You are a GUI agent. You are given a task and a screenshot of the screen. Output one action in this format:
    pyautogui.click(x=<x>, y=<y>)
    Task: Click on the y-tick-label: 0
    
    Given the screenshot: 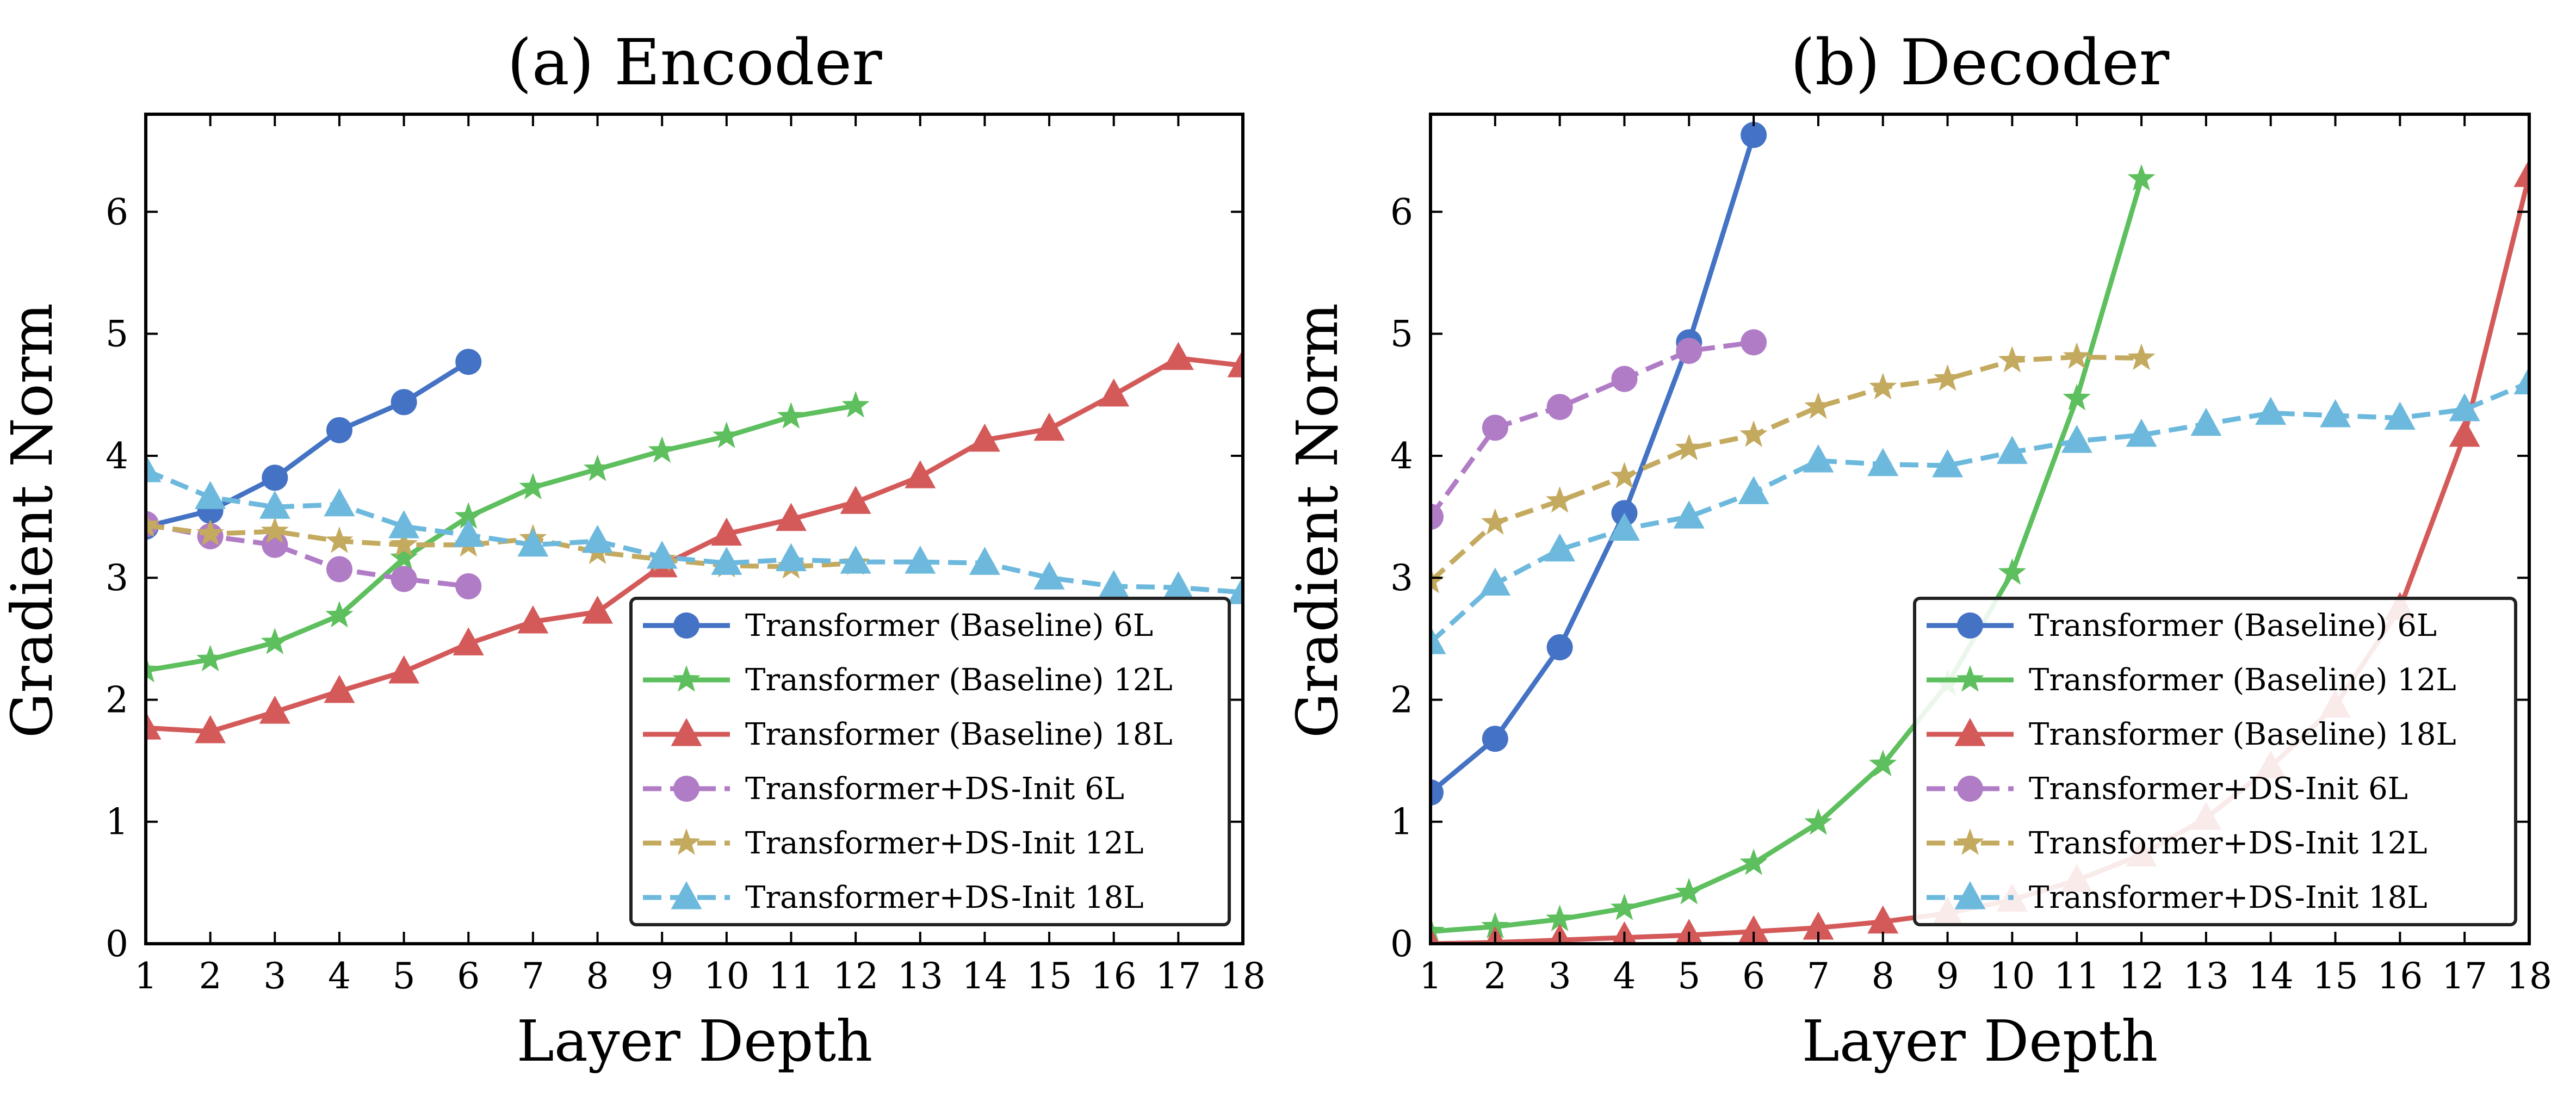 What is the action you would take?
    pyautogui.click(x=1401, y=944)
    